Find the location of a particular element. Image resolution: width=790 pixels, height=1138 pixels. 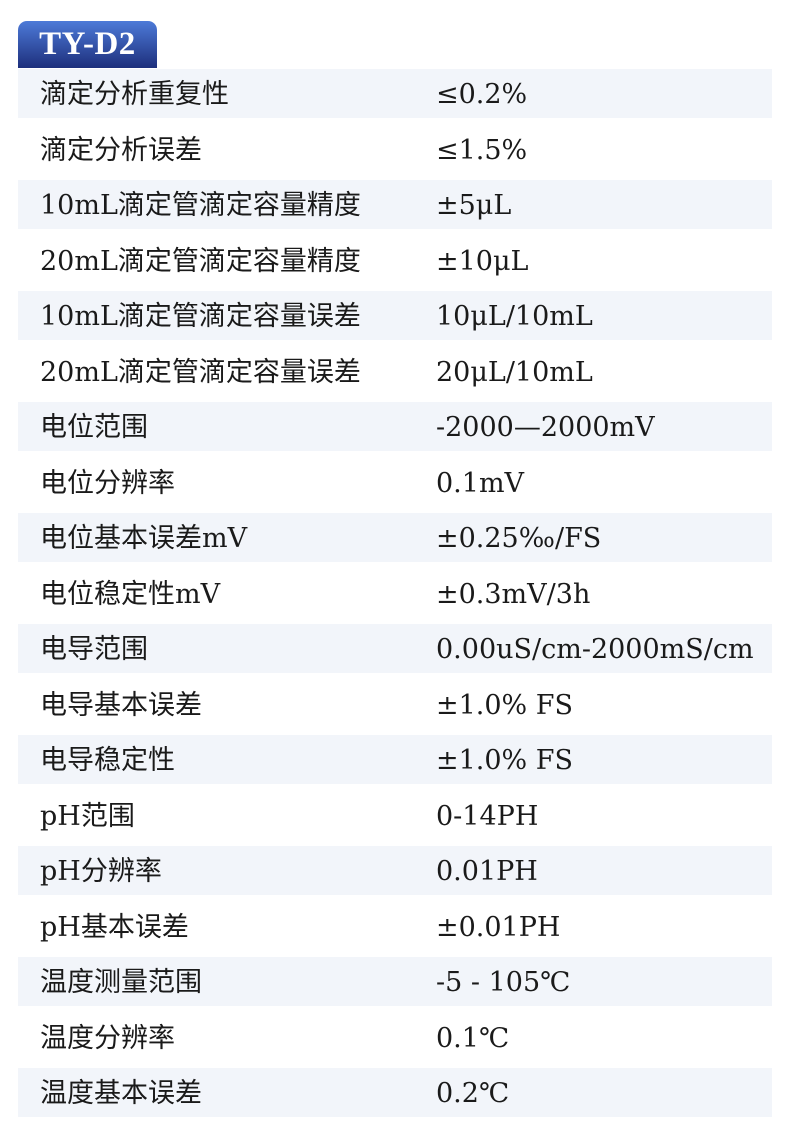

spec-row: 电位基本误差mV ±0.25‰/FS is located at coordinates (395, 541).